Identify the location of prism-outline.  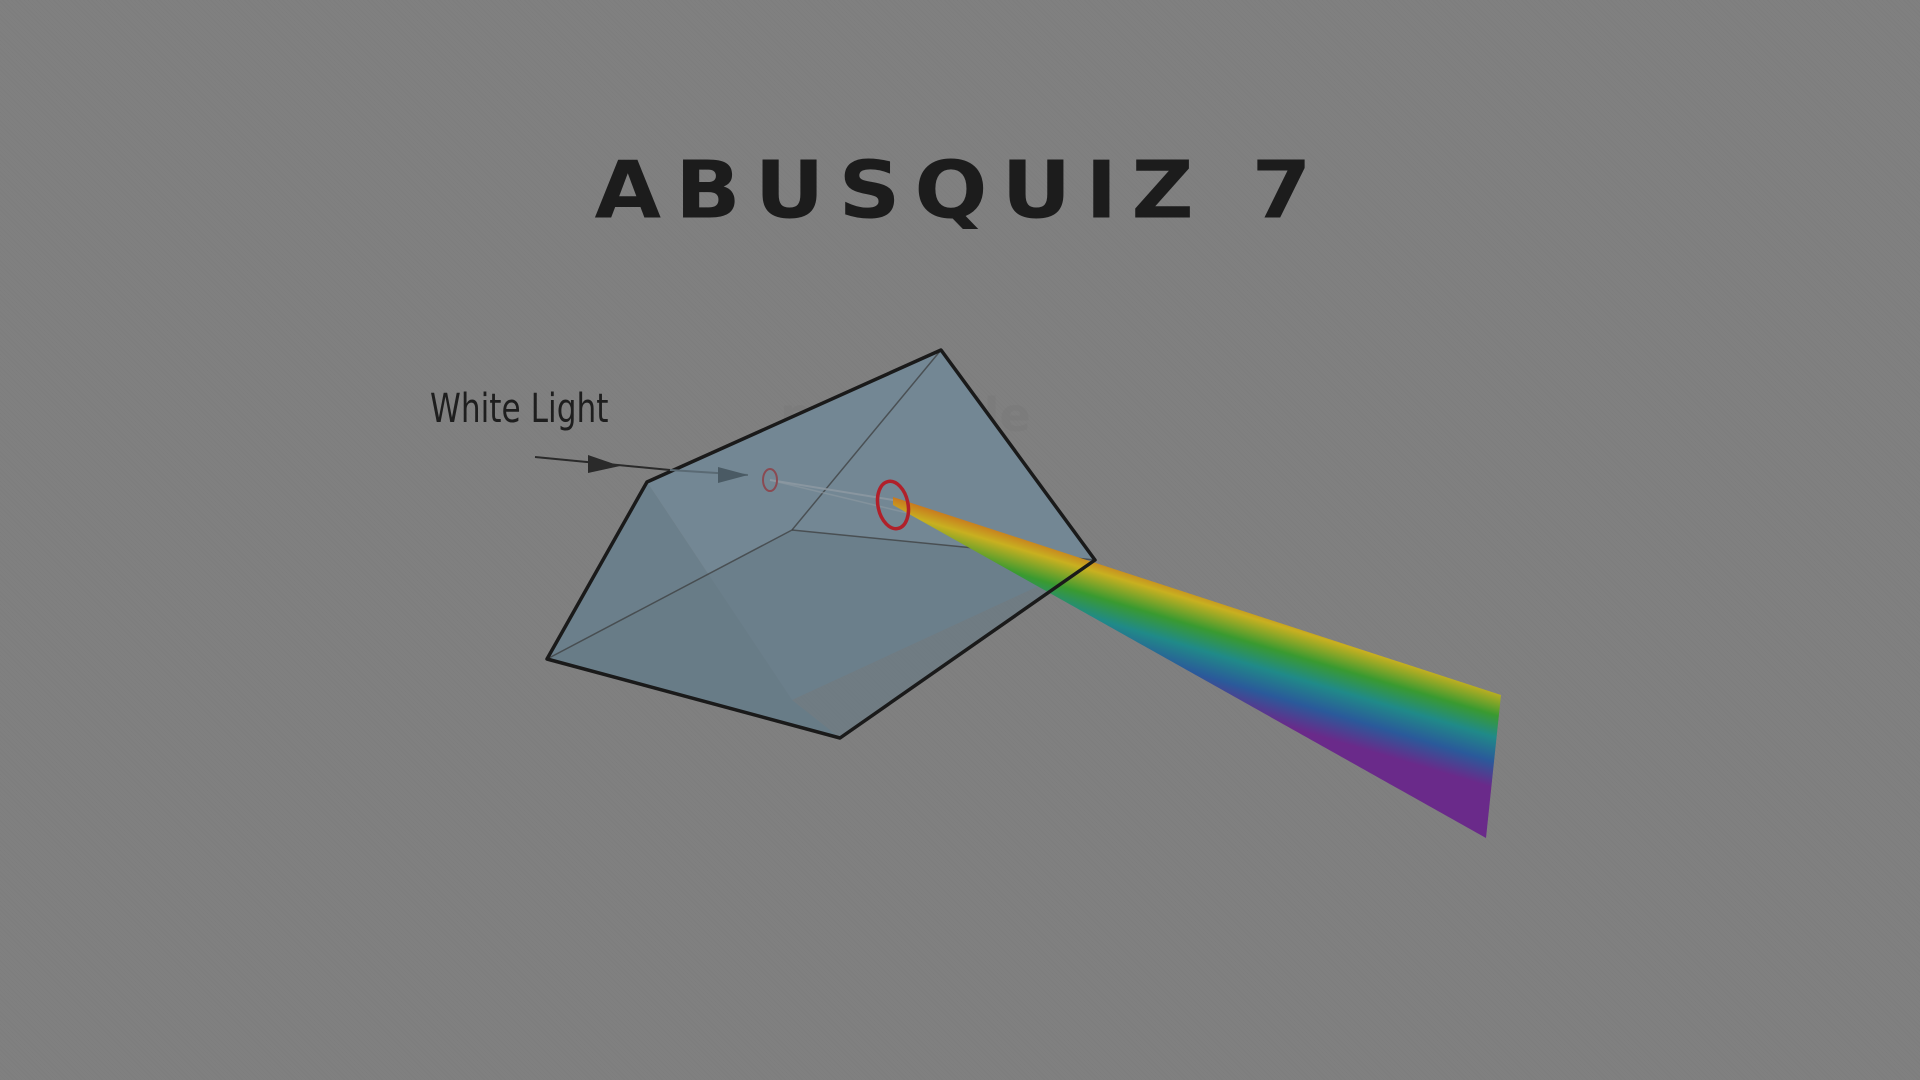
(821, 544).